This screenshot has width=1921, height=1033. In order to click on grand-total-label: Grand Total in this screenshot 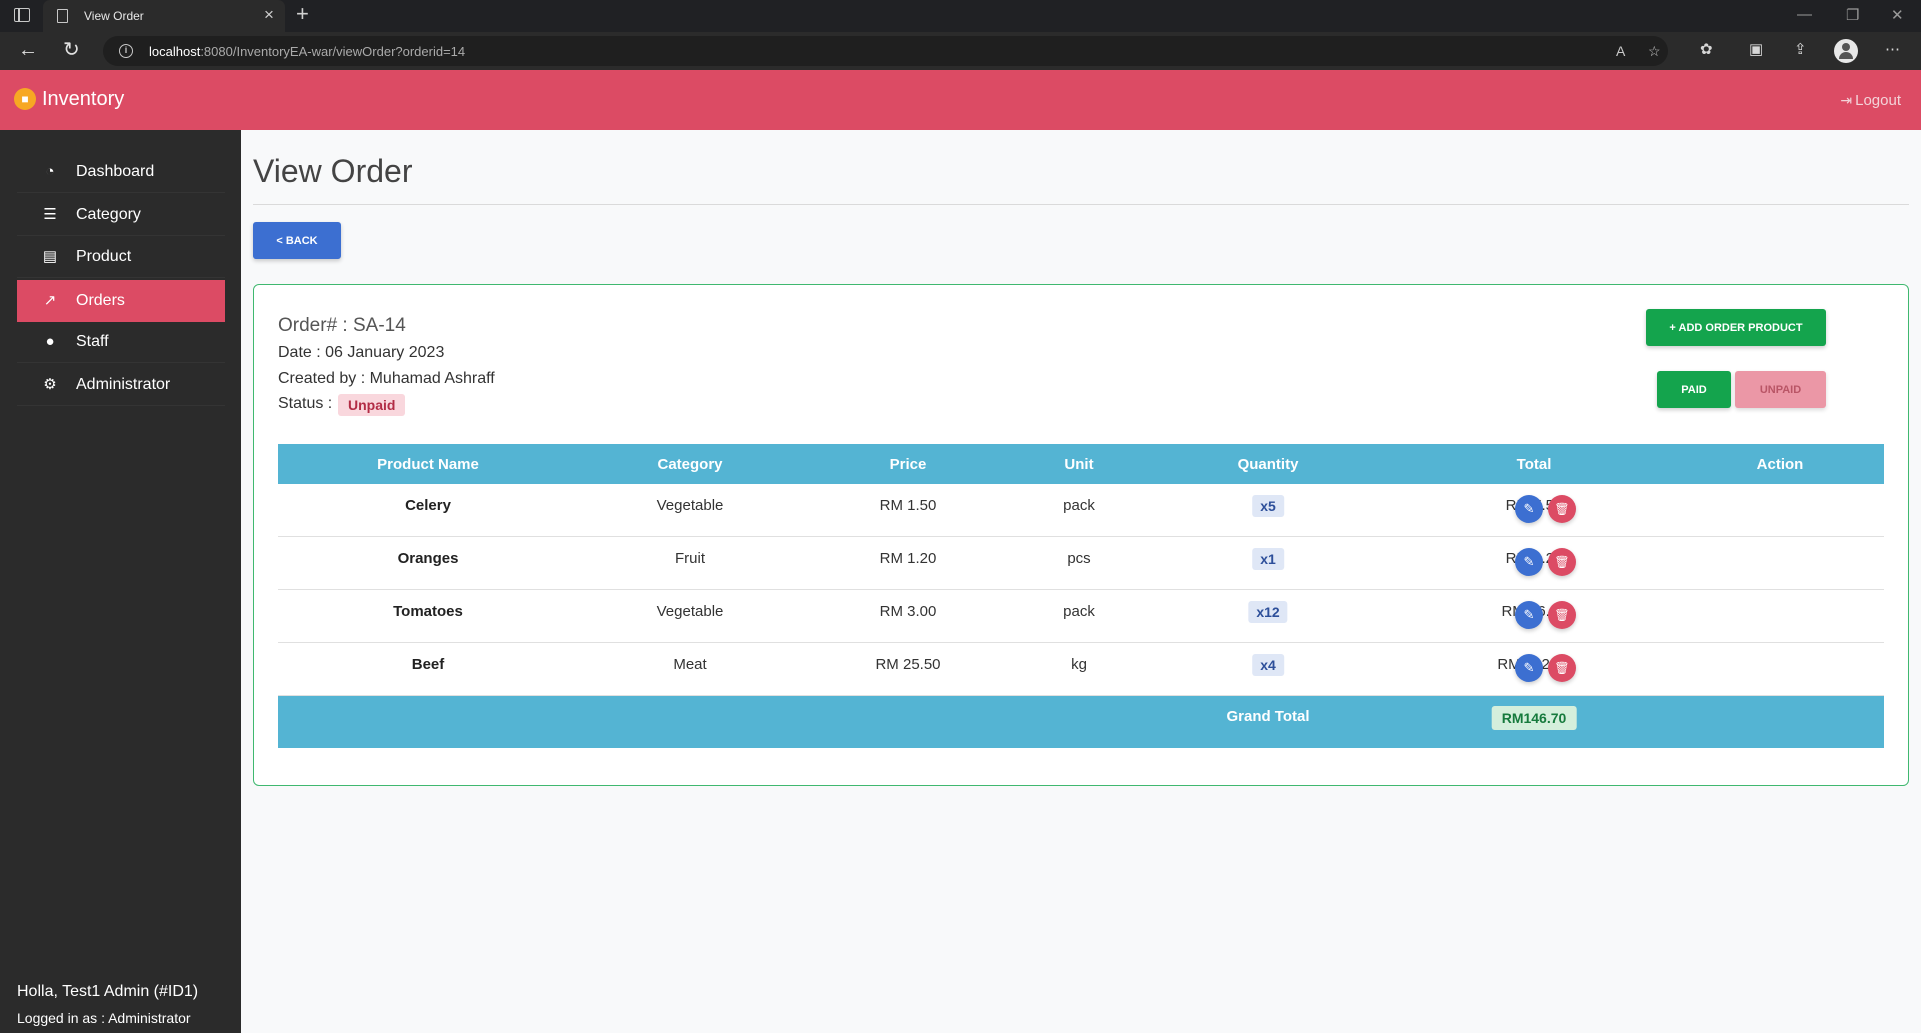, I will do `click(1268, 716)`.